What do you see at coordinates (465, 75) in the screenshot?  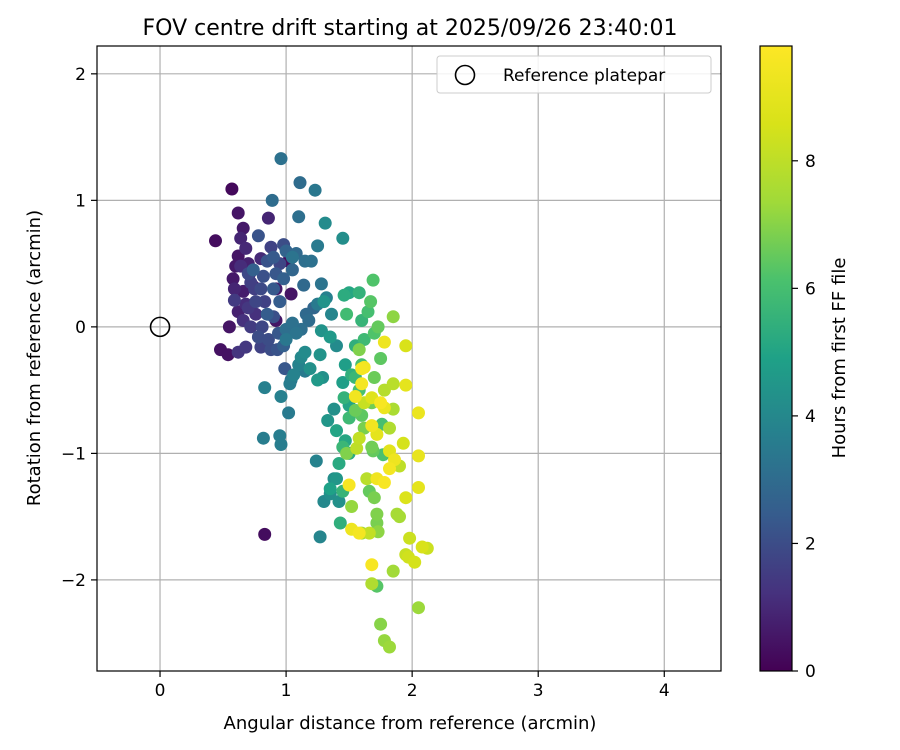 I see `legend-marker` at bounding box center [465, 75].